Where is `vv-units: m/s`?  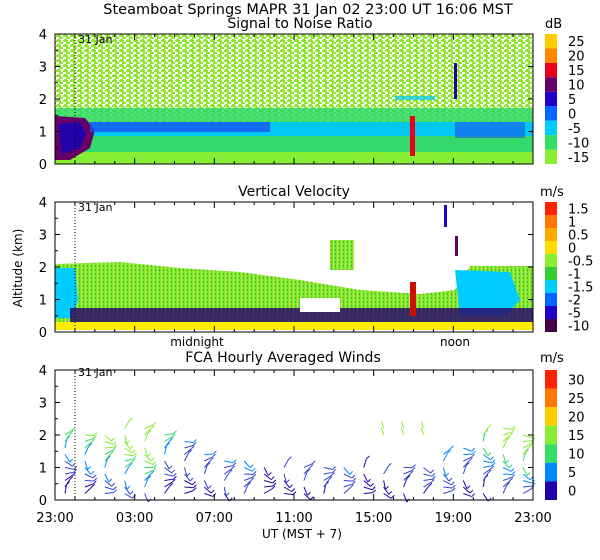
vv-units: m/s is located at coordinates (552, 192).